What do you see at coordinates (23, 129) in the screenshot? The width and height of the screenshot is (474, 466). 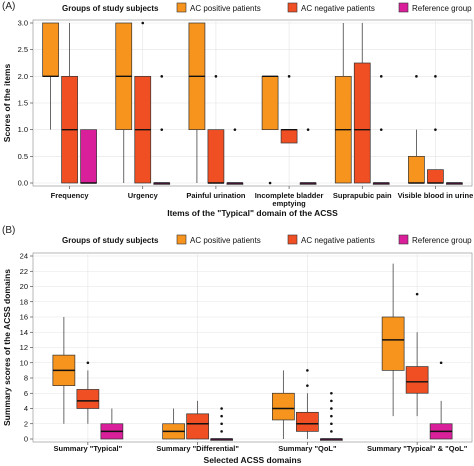 I see `y-tick-label: 1.0` at bounding box center [23, 129].